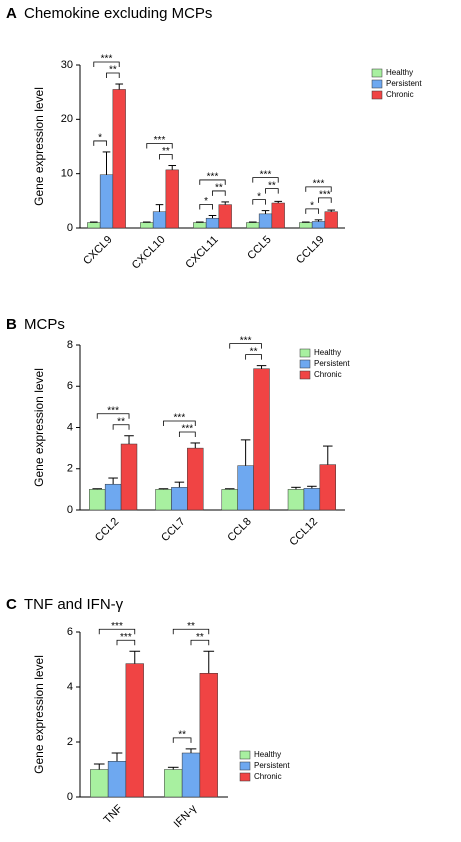 This screenshot has width=461, height=842. What do you see at coordinates (201, 252) in the screenshot?
I see `x-tick-label: CXCL11` at bounding box center [201, 252].